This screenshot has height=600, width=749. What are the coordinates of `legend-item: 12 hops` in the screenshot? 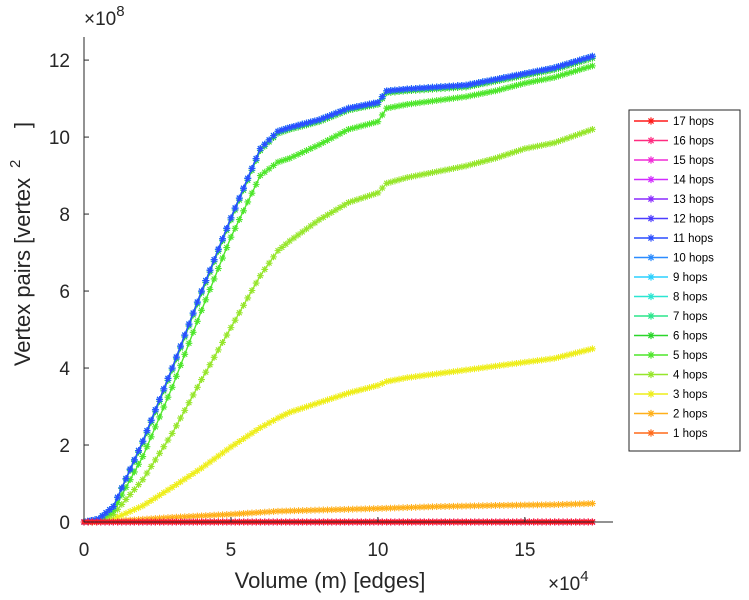 It's located at (674, 220).